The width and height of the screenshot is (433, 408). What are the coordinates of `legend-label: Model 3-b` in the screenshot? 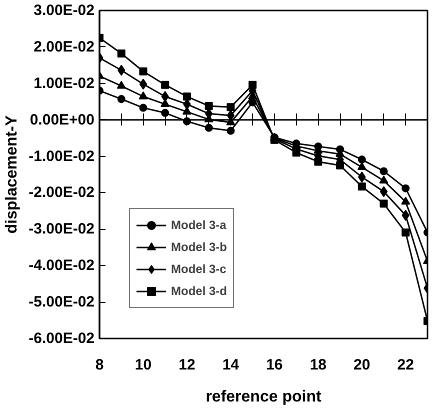 It's located at (199, 247).